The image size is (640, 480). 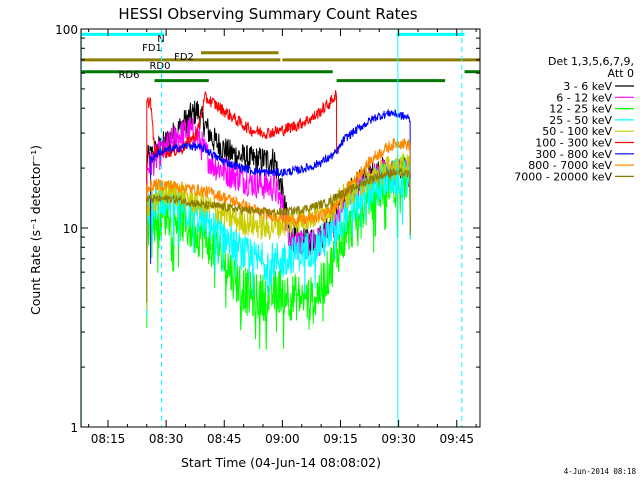 I want to click on y-axis-label: Count Rate (s⁻¹ detector⁻¹), so click(x=35, y=230).